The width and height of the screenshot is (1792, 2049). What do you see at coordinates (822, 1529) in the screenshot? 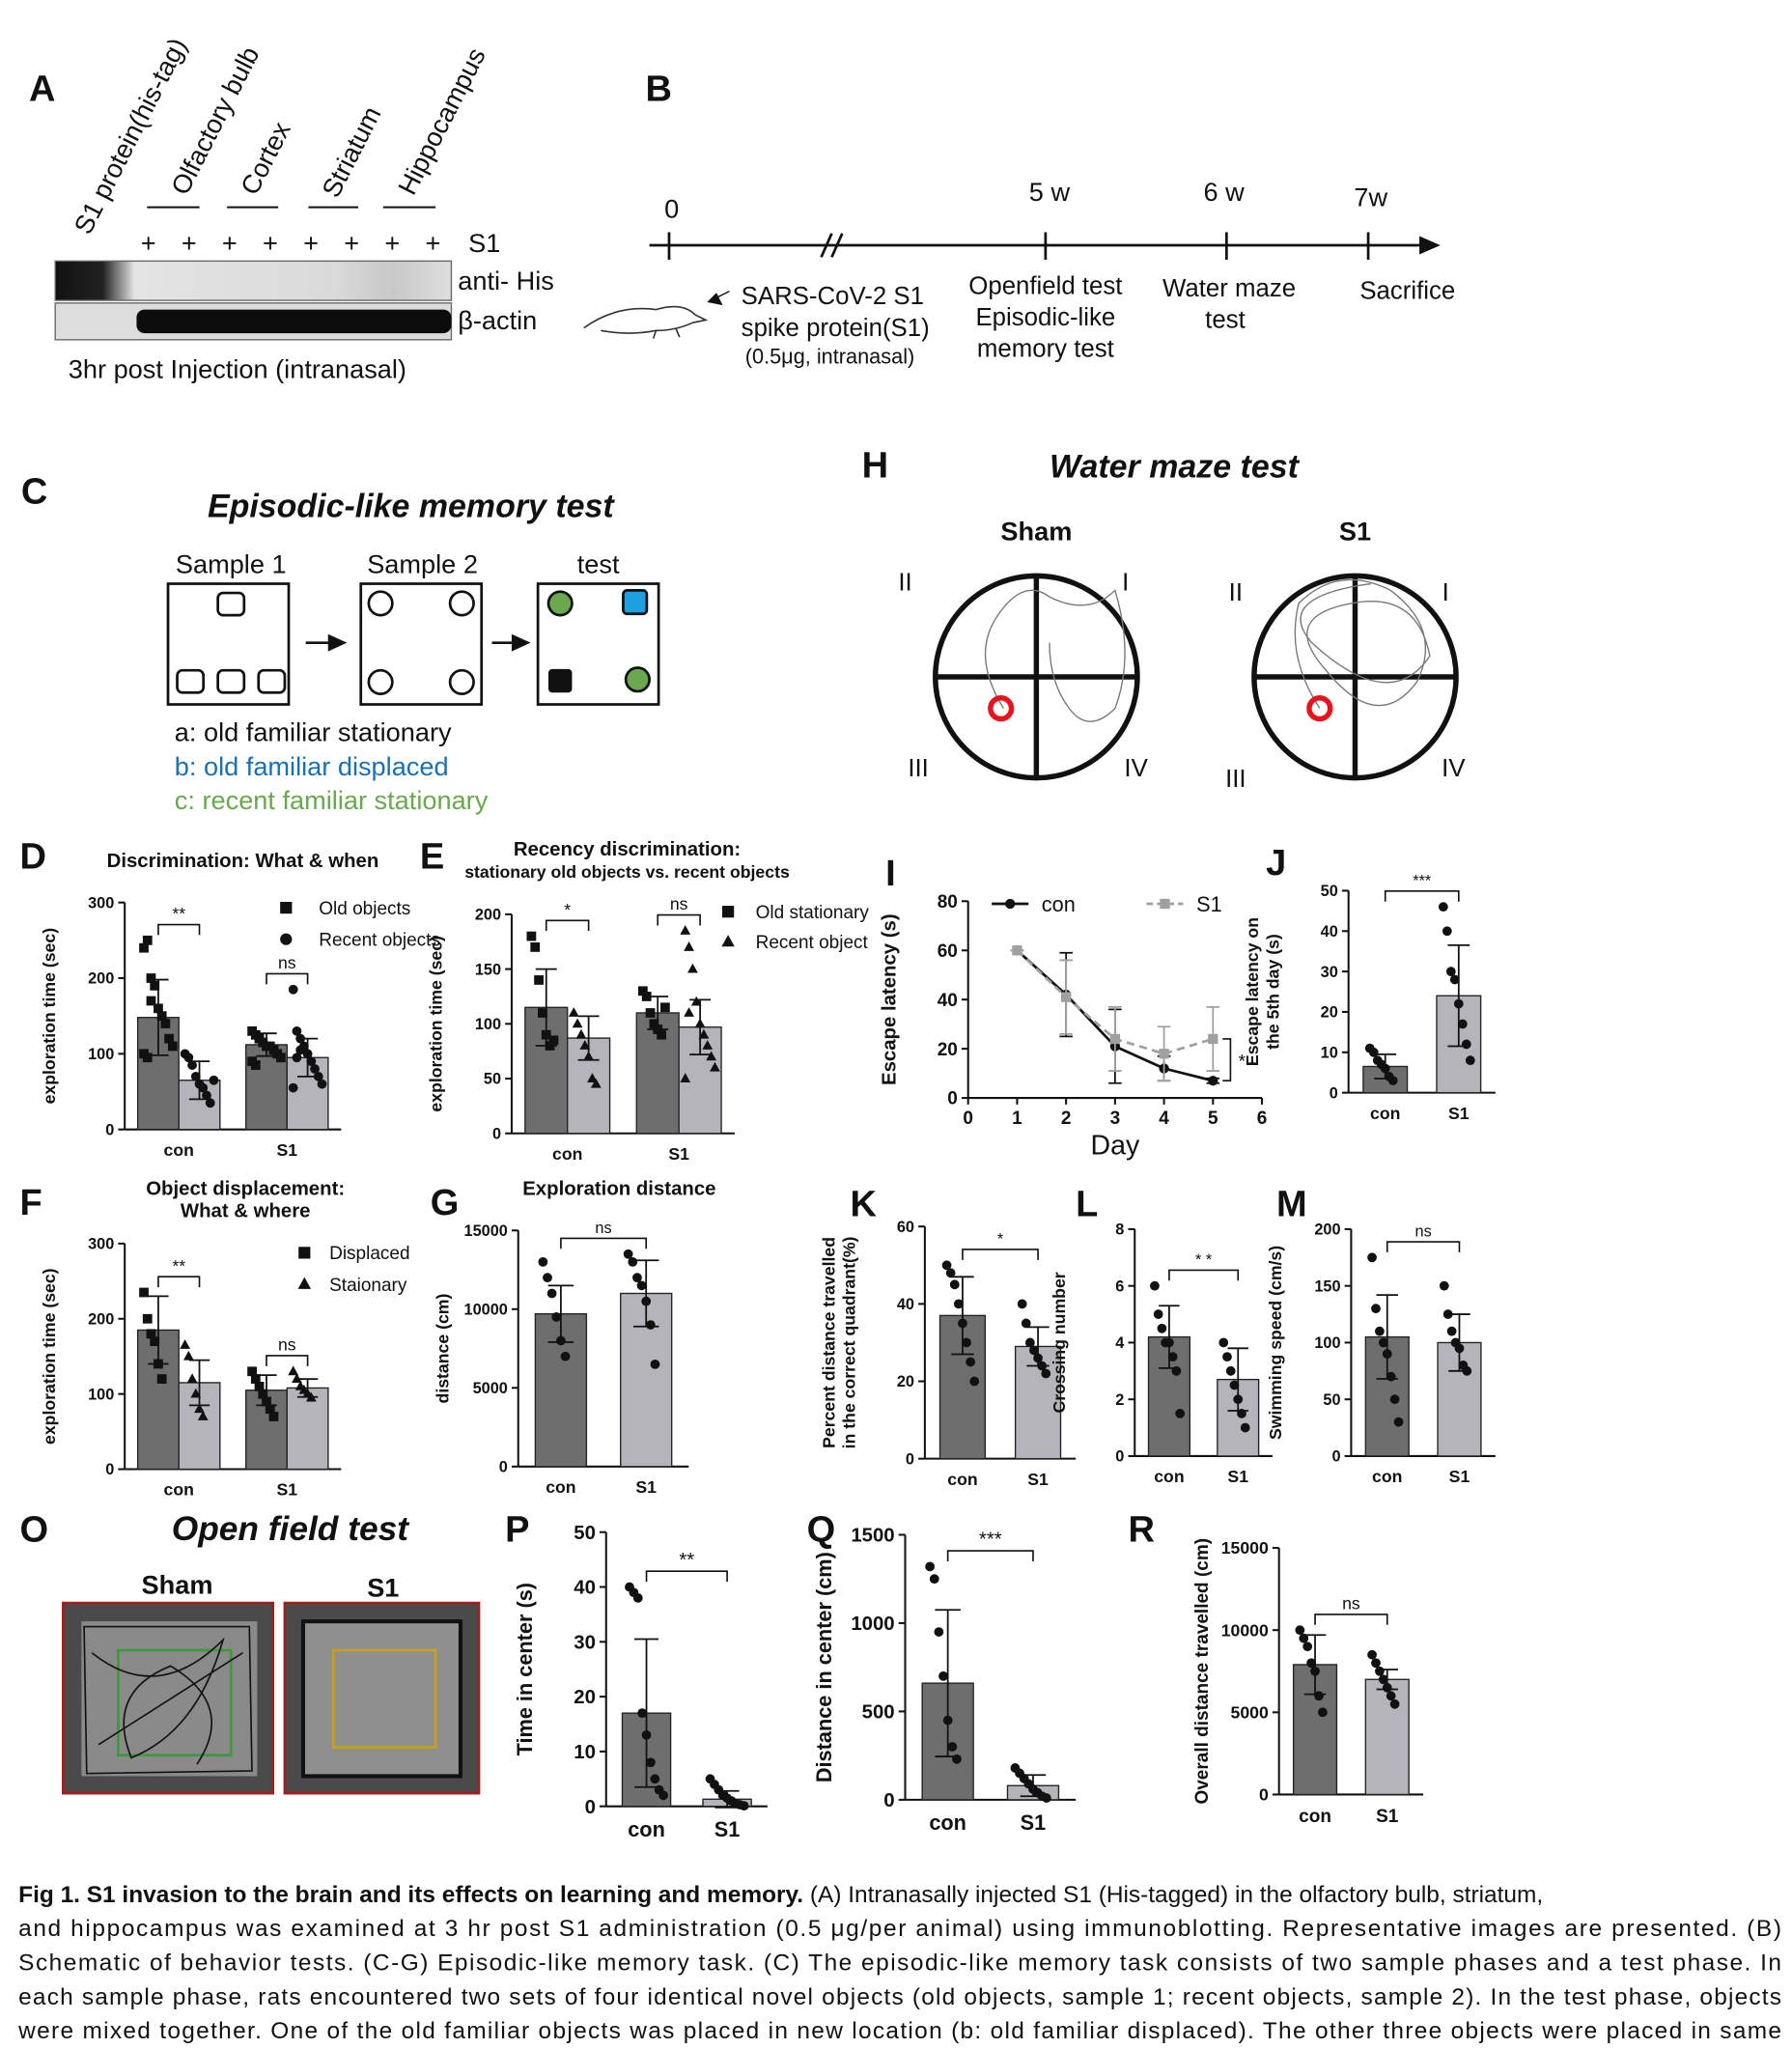
I see `panel-letter: Q` at bounding box center [822, 1529].